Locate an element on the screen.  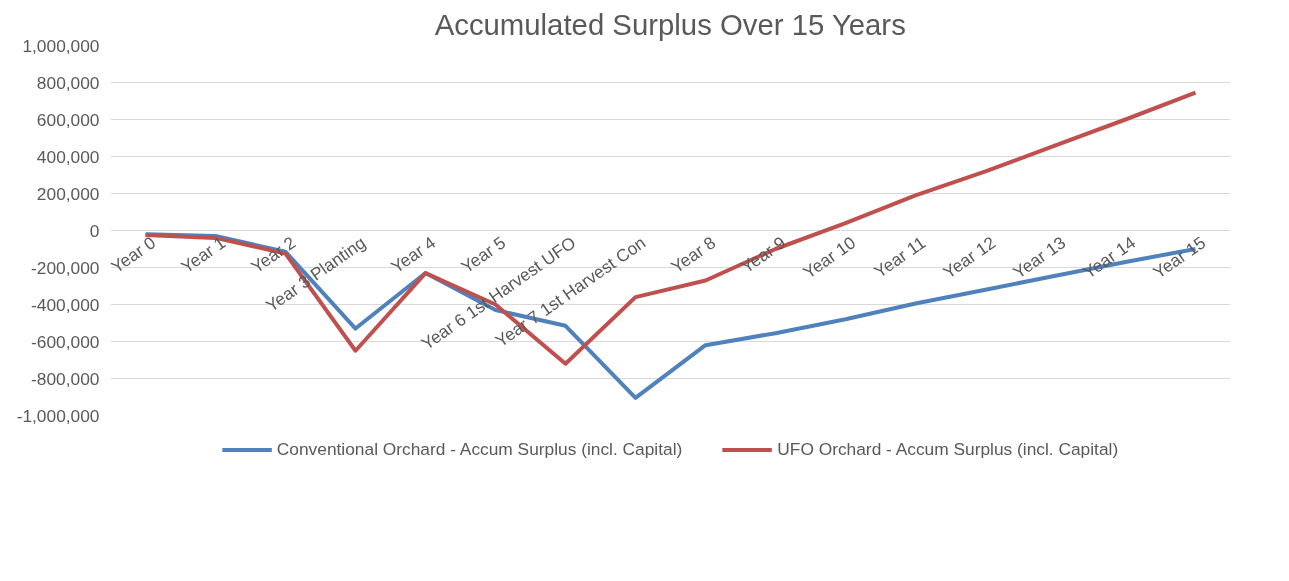
y-tick-label: -200,000 is located at coordinates (65, 267).